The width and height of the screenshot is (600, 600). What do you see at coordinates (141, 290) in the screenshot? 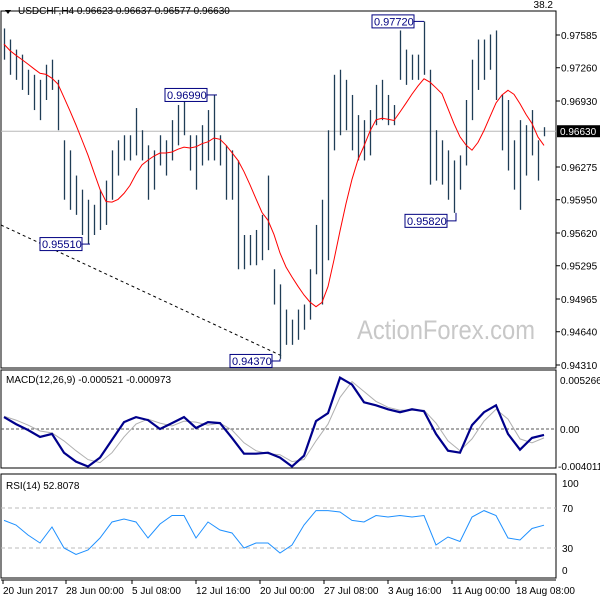
I see `trendline` at bounding box center [141, 290].